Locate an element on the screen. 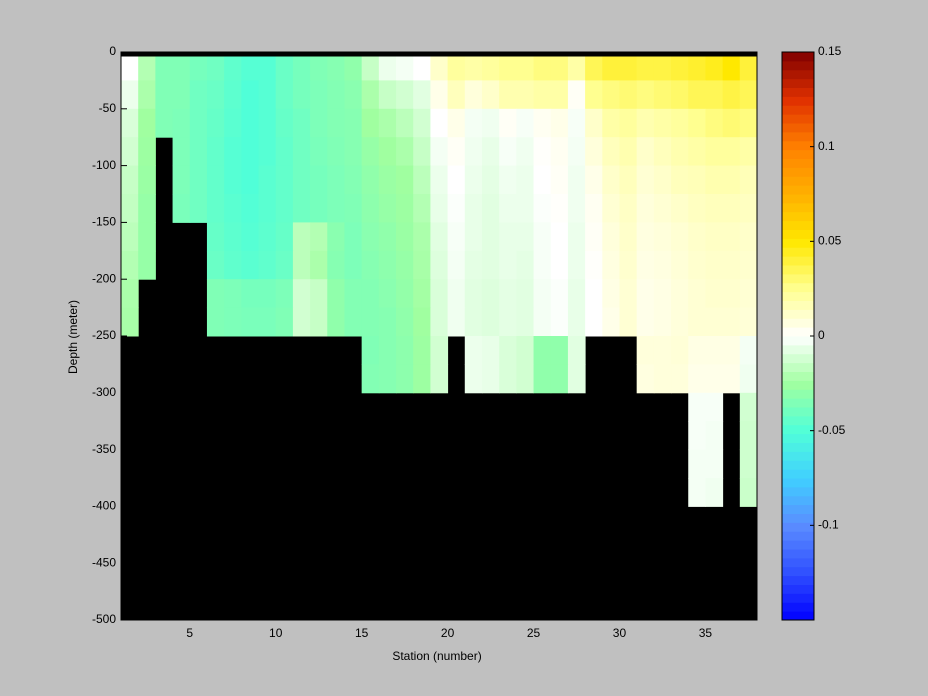  y-tick-label: -400 is located at coordinates (104, 506).